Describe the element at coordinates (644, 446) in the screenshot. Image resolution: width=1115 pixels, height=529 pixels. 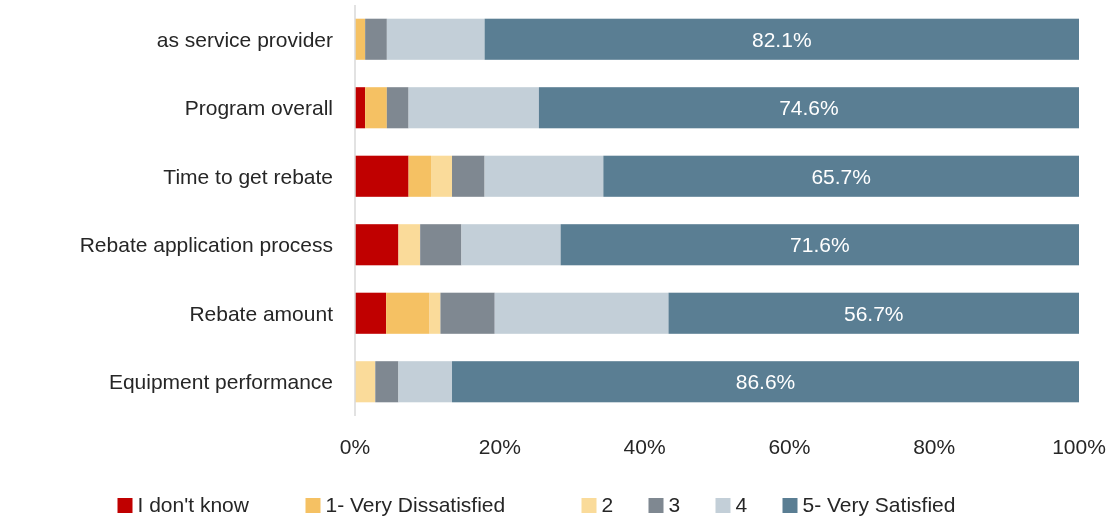
I see `x-tick-label: 40%` at that location.